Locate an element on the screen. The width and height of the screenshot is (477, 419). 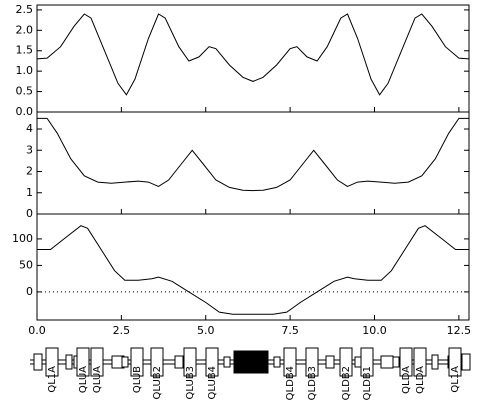
element-label: QLDB1 is located at coordinates (367, 383).